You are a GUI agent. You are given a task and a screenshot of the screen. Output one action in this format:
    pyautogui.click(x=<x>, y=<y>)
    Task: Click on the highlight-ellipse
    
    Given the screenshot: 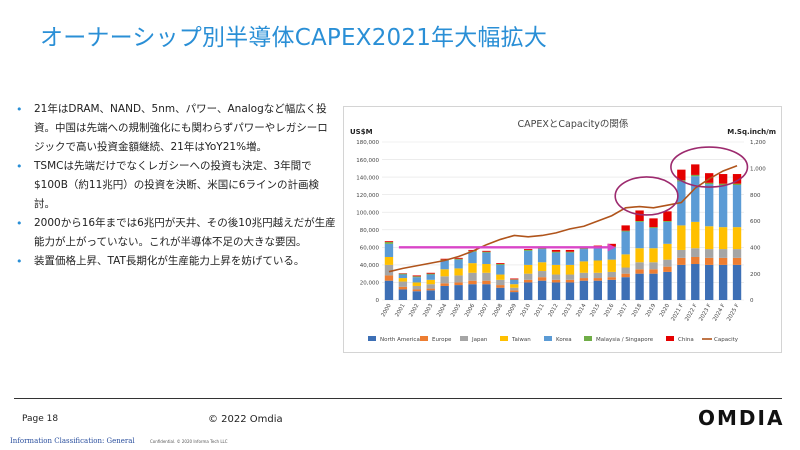 What is the action you would take?
    pyautogui.click(x=646, y=196)
    